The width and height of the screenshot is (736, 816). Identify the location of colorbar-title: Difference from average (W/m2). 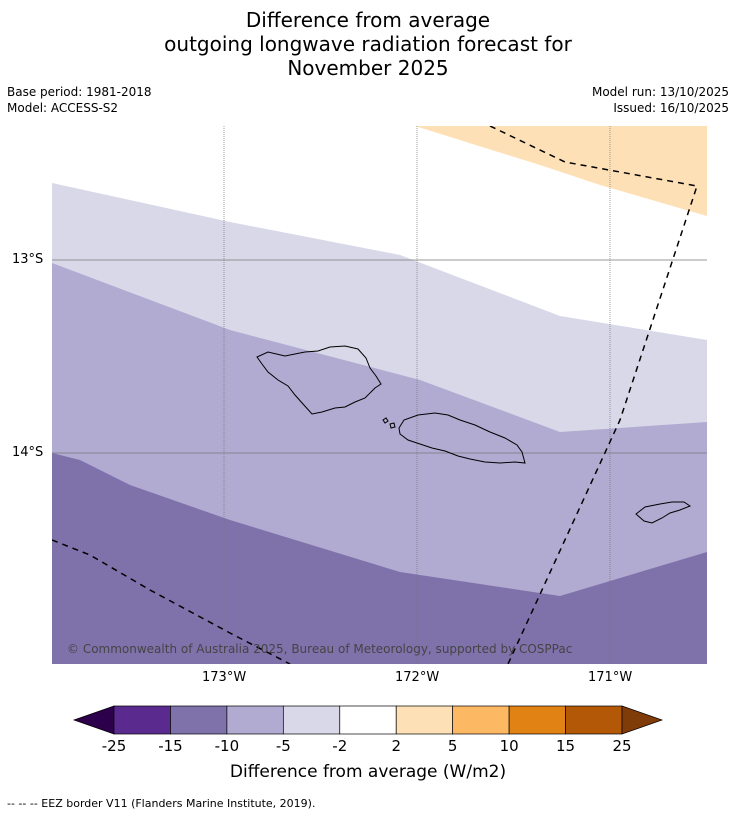
(368, 772).